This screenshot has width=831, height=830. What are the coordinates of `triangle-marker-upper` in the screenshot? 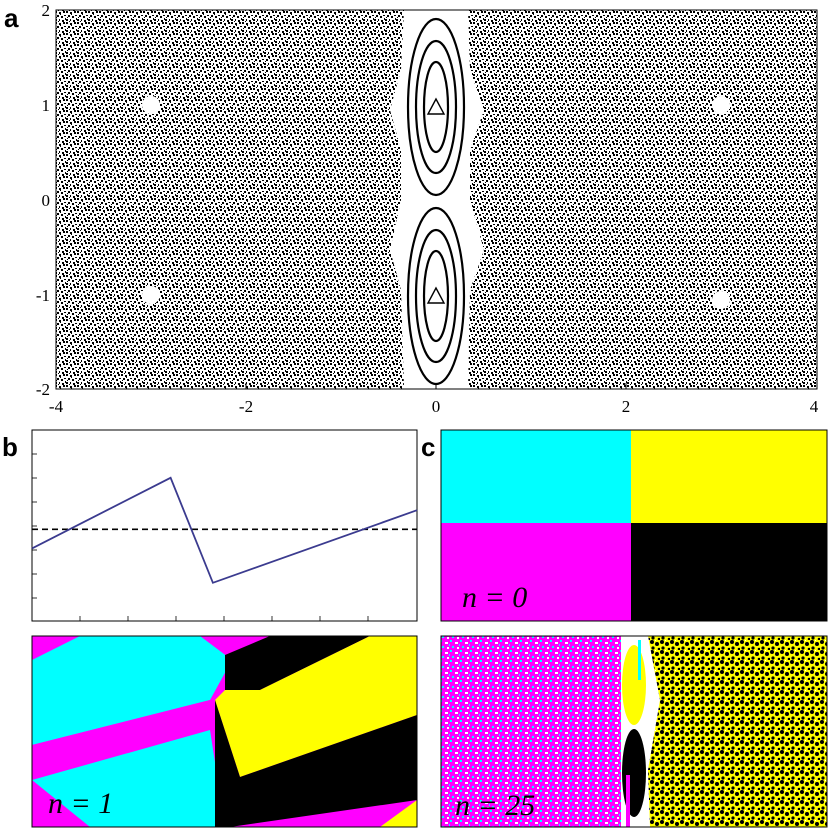 It's located at (436, 106).